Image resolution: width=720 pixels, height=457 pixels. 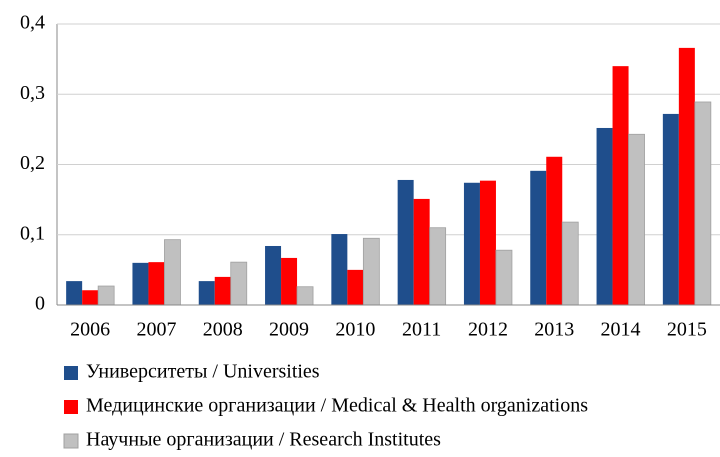 What do you see at coordinates (621, 330) in the screenshot?
I see `x-tick-label: 2014` at bounding box center [621, 330].